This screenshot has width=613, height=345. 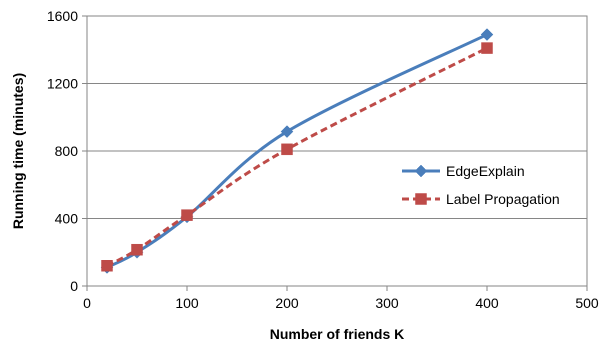 What do you see at coordinates (481, 185) in the screenshot?
I see `legend: EdgeExplain Label Propagation` at bounding box center [481, 185].